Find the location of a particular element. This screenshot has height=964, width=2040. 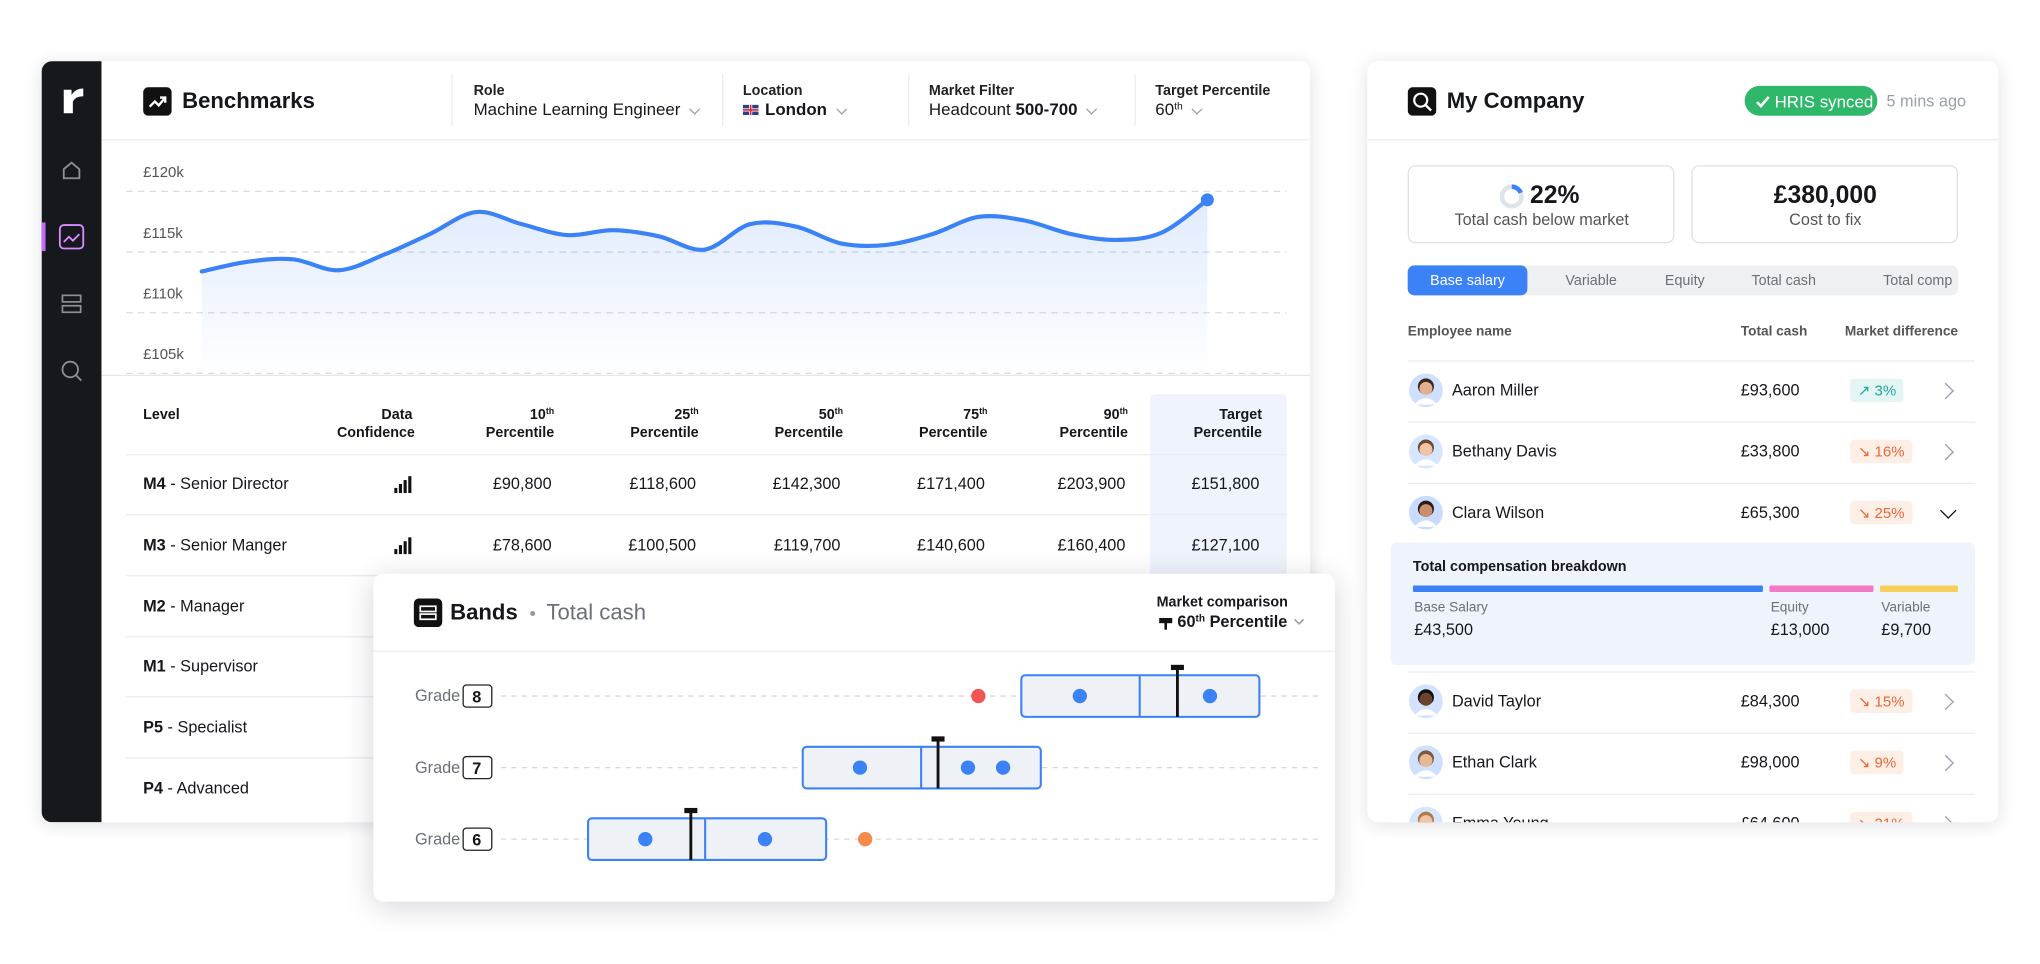

y-tick-label: £110k is located at coordinates (163, 293).